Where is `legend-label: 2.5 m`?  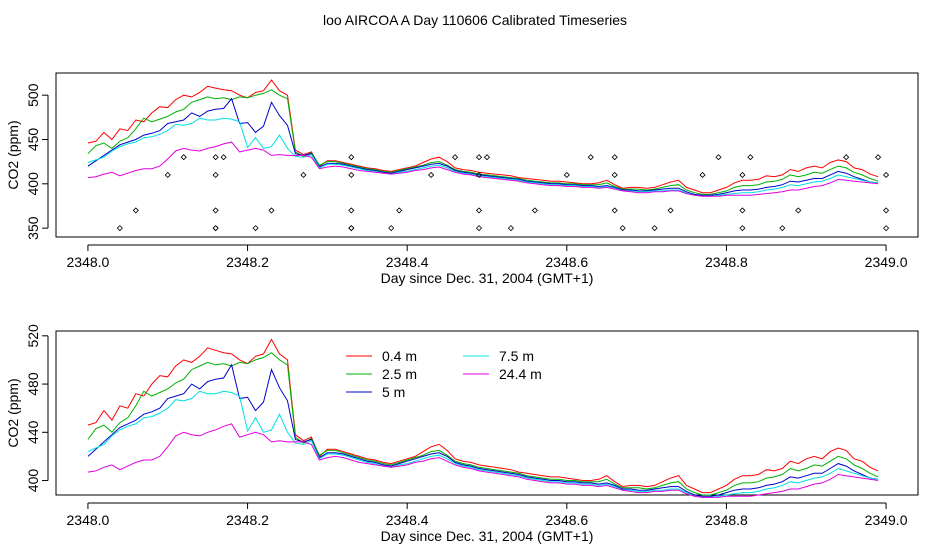 legend-label: 2.5 m is located at coordinates (399, 374).